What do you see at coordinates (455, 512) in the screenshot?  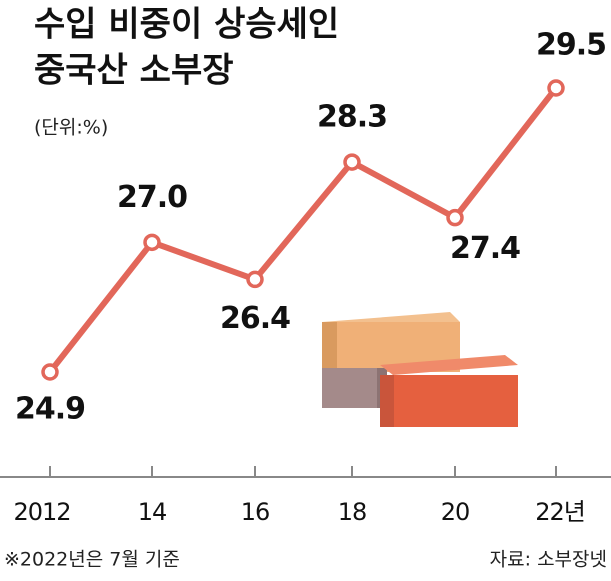 I see `x-tick-label: 20` at bounding box center [455, 512].